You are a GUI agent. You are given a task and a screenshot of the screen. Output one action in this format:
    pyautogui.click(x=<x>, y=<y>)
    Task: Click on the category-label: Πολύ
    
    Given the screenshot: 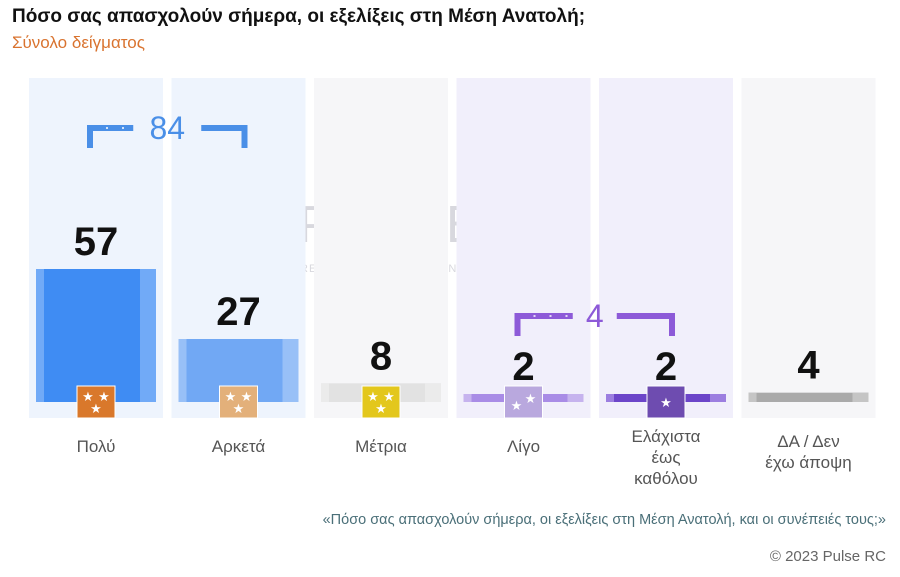 What is the action you would take?
    pyautogui.click(x=96, y=446)
    